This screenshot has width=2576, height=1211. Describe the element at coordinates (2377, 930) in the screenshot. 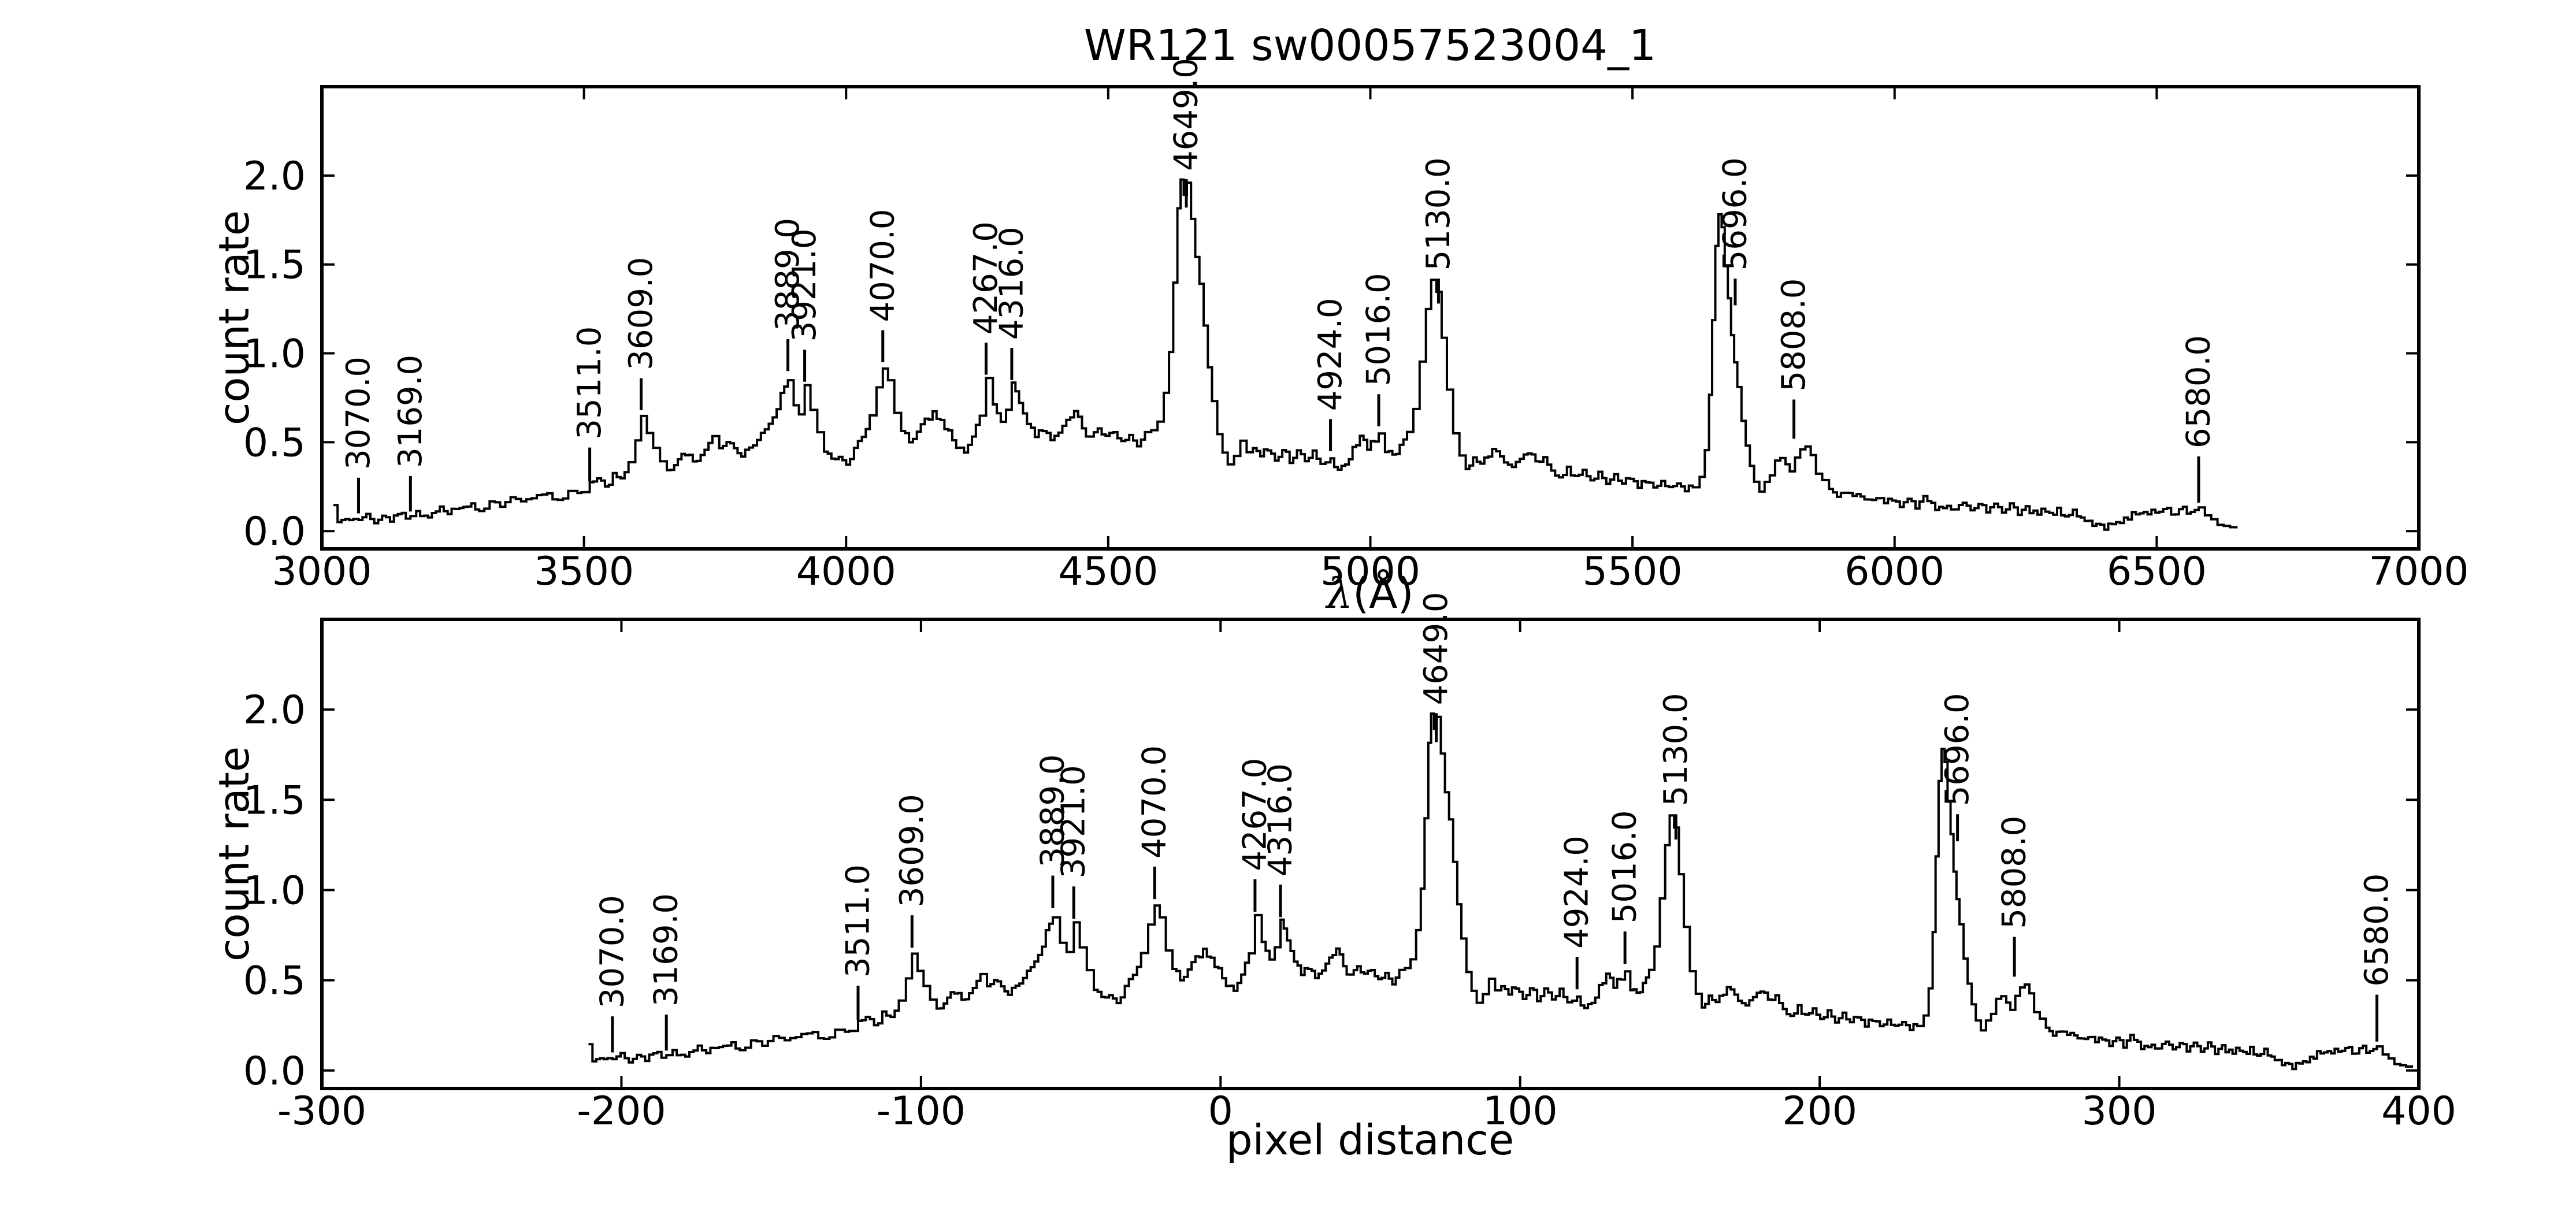

I see `annotation-label: 6580.0` at that location.